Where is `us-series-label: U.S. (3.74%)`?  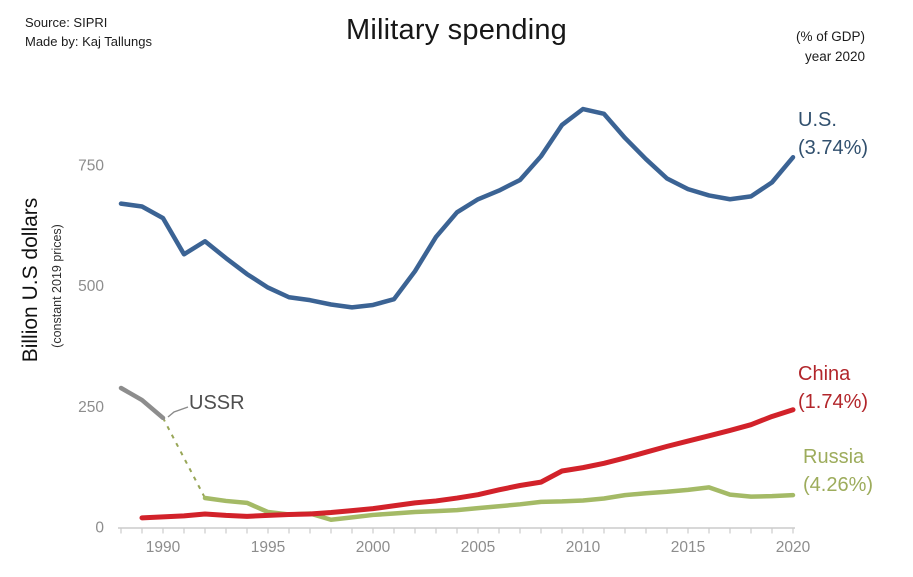 us-series-label: U.S. (3.74%) is located at coordinates (833, 134).